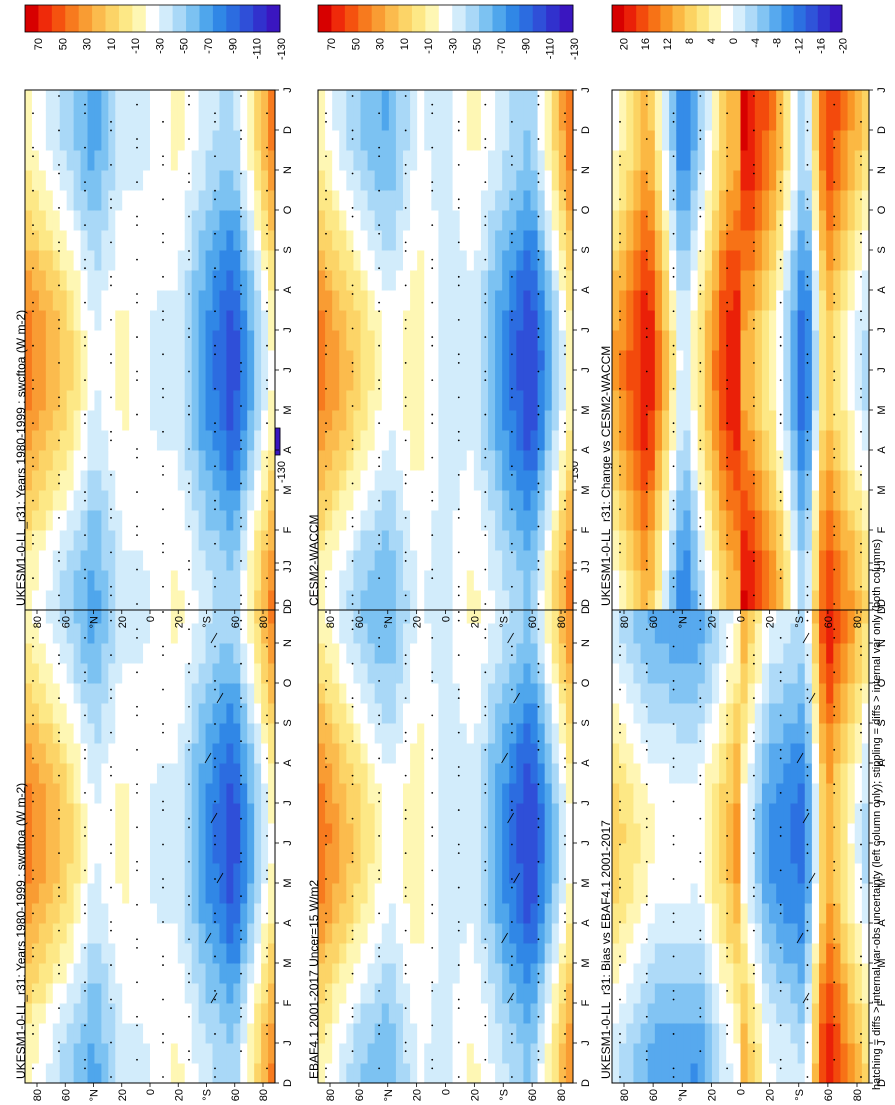  What do you see at coordinates (288, 570) in the screenshot?
I see `month-tick-label: J` at bounding box center [288, 570].